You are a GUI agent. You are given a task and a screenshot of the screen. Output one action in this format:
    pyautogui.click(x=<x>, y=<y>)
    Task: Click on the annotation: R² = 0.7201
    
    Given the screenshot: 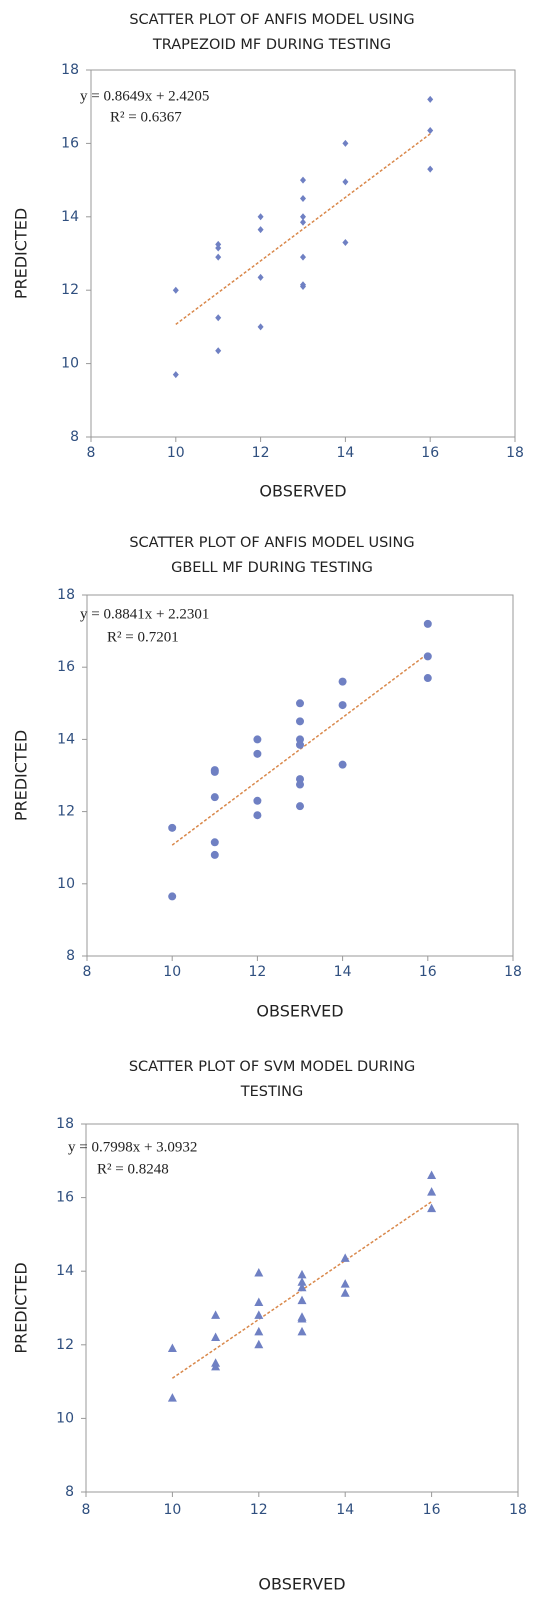 What is the action you would take?
    pyautogui.click(x=143, y=637)
    